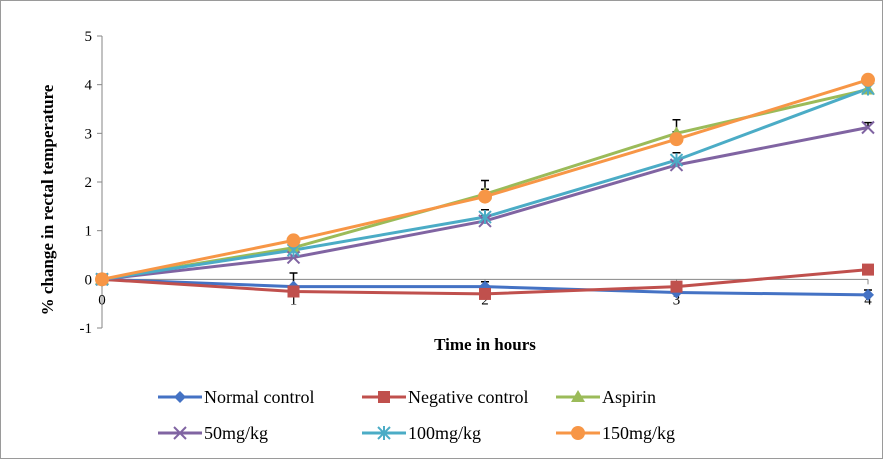 The width and height of the screenshot is (883, 459). I want to click on y-axis-title: % change in rectal temperature, so click(47, 199).